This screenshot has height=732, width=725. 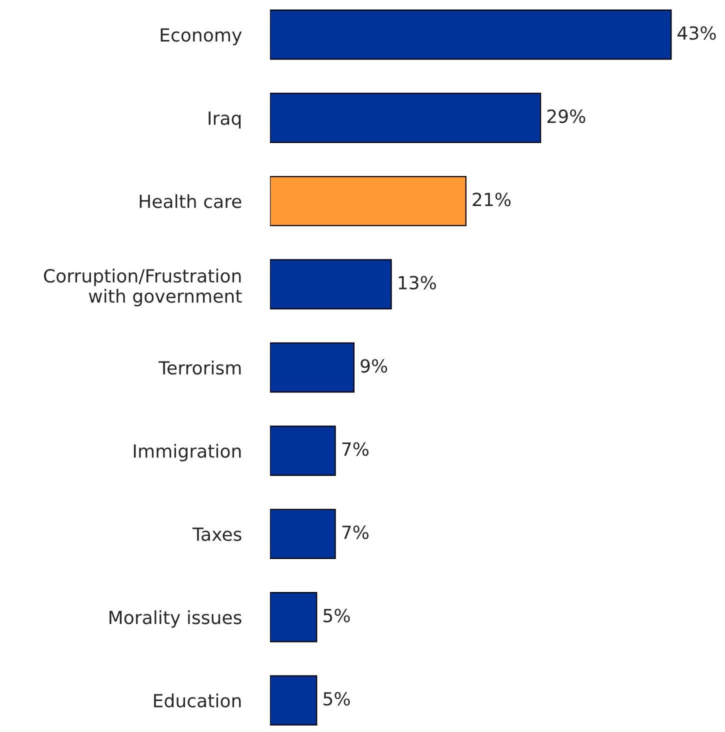 I want to click on data-label: 21%, so click(x=491, y=199).